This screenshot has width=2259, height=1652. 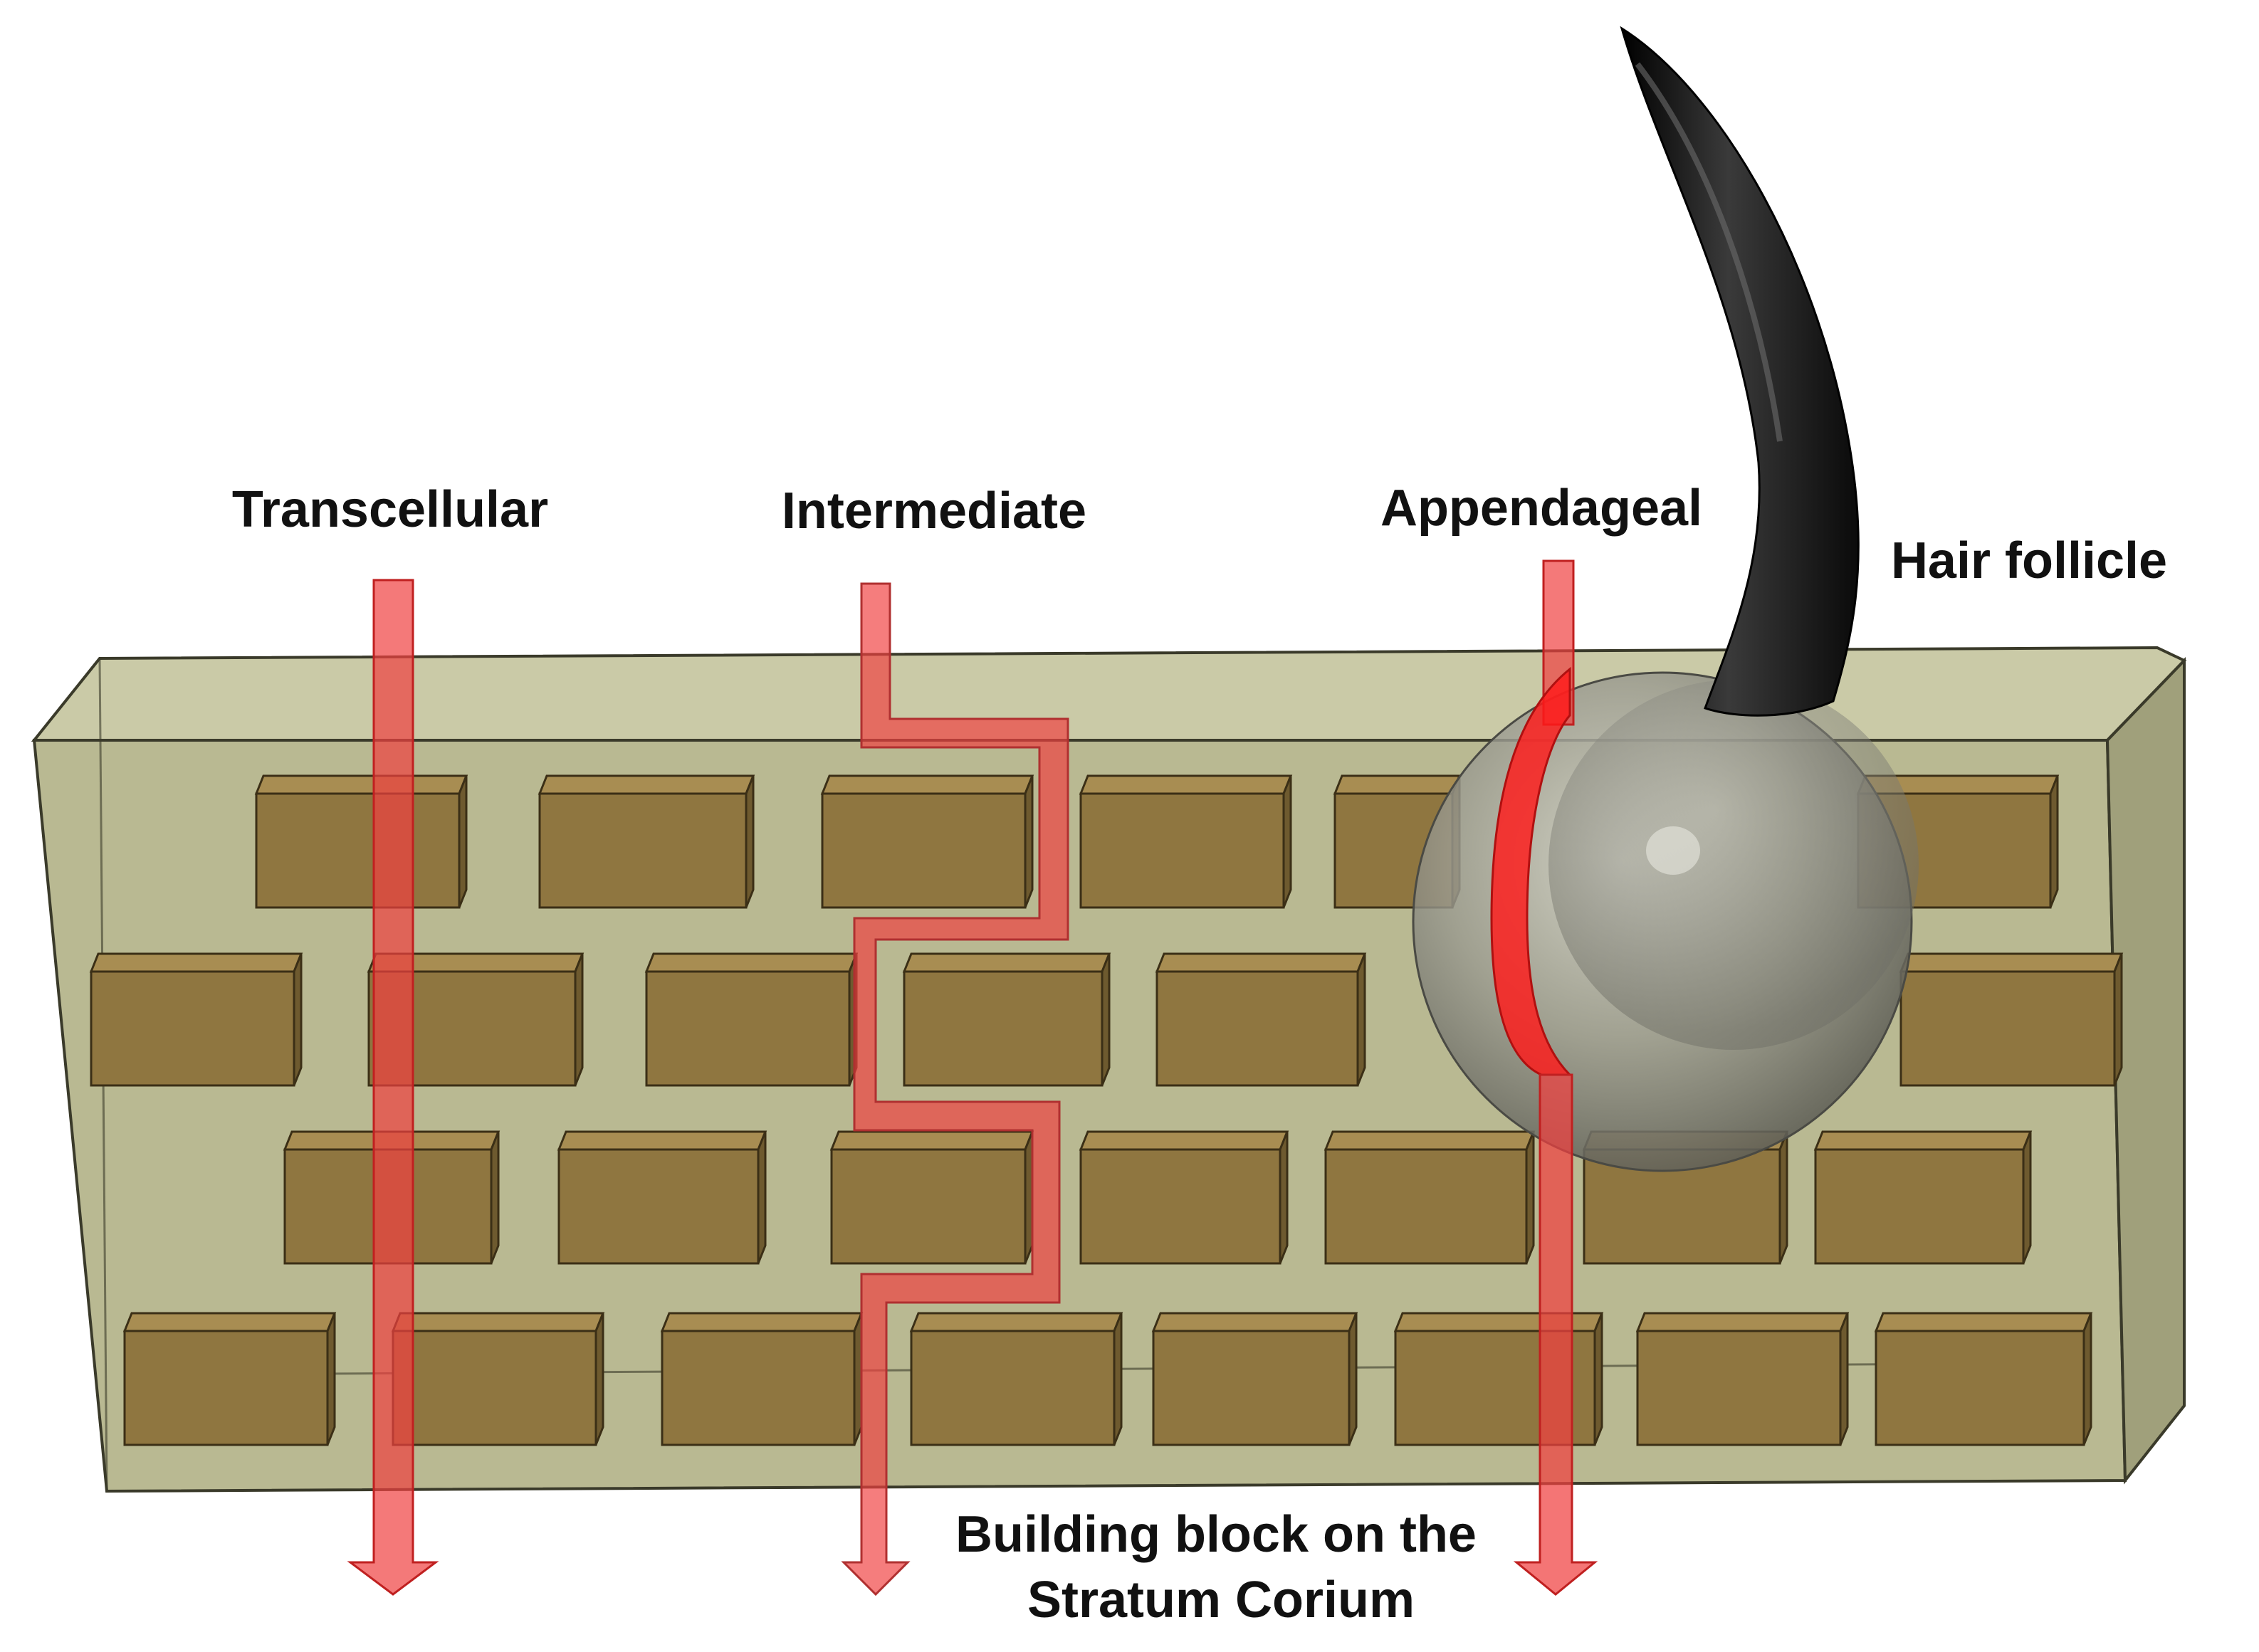 I want to click on hair-shaft, so click(x=1740, y=372).